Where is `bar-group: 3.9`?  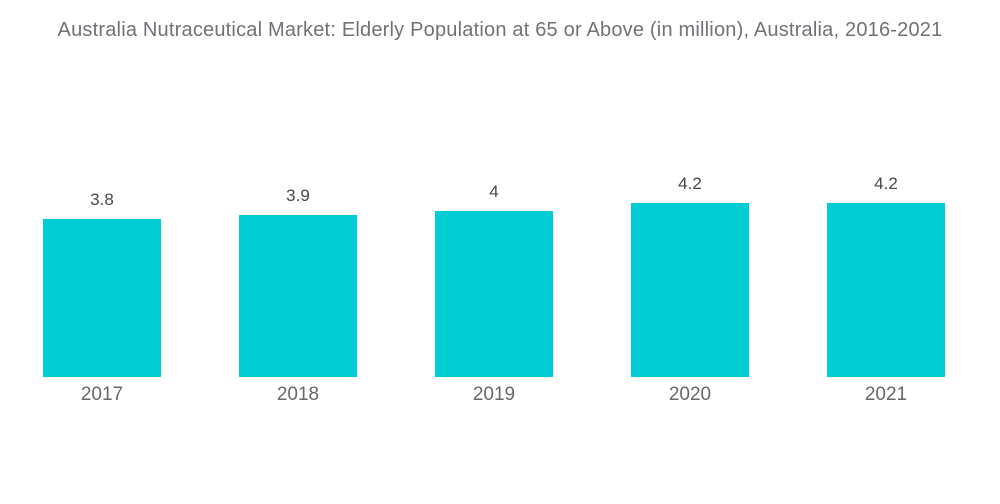
bar-group: 3.9 is located at coordinates (298, 188).